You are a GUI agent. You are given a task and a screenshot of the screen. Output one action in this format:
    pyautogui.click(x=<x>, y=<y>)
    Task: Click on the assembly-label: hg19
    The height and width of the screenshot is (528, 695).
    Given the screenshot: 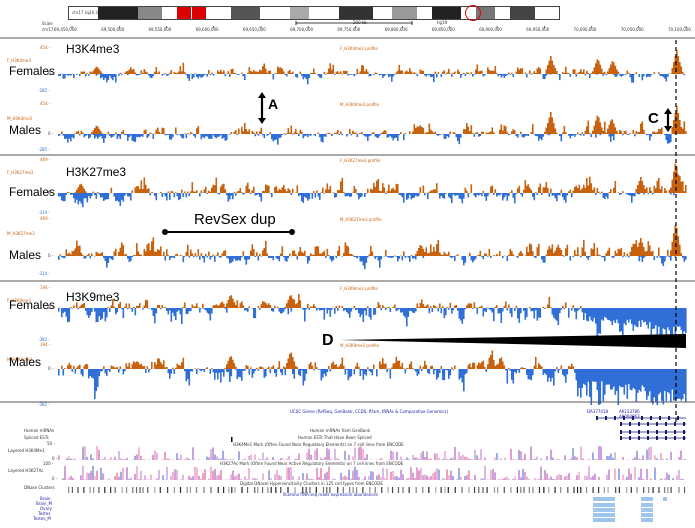 What is the action you would take?
    pyautogui.click(x=442, y=22)
    